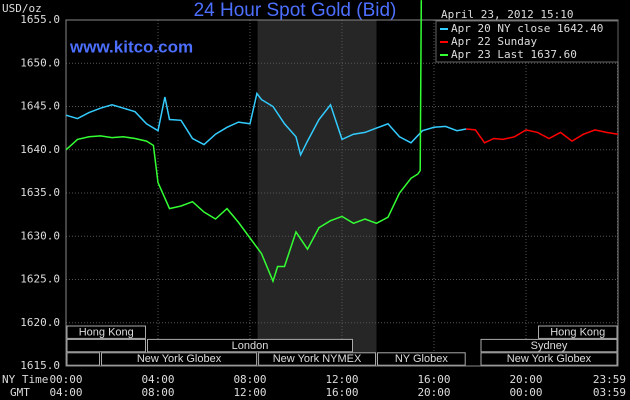 This screenshot has width=630, height=400. Describe the element at coordinates (514, 54) in the screenshot. I see `legend-label: Apr 23 Last 1637.60` at that location.